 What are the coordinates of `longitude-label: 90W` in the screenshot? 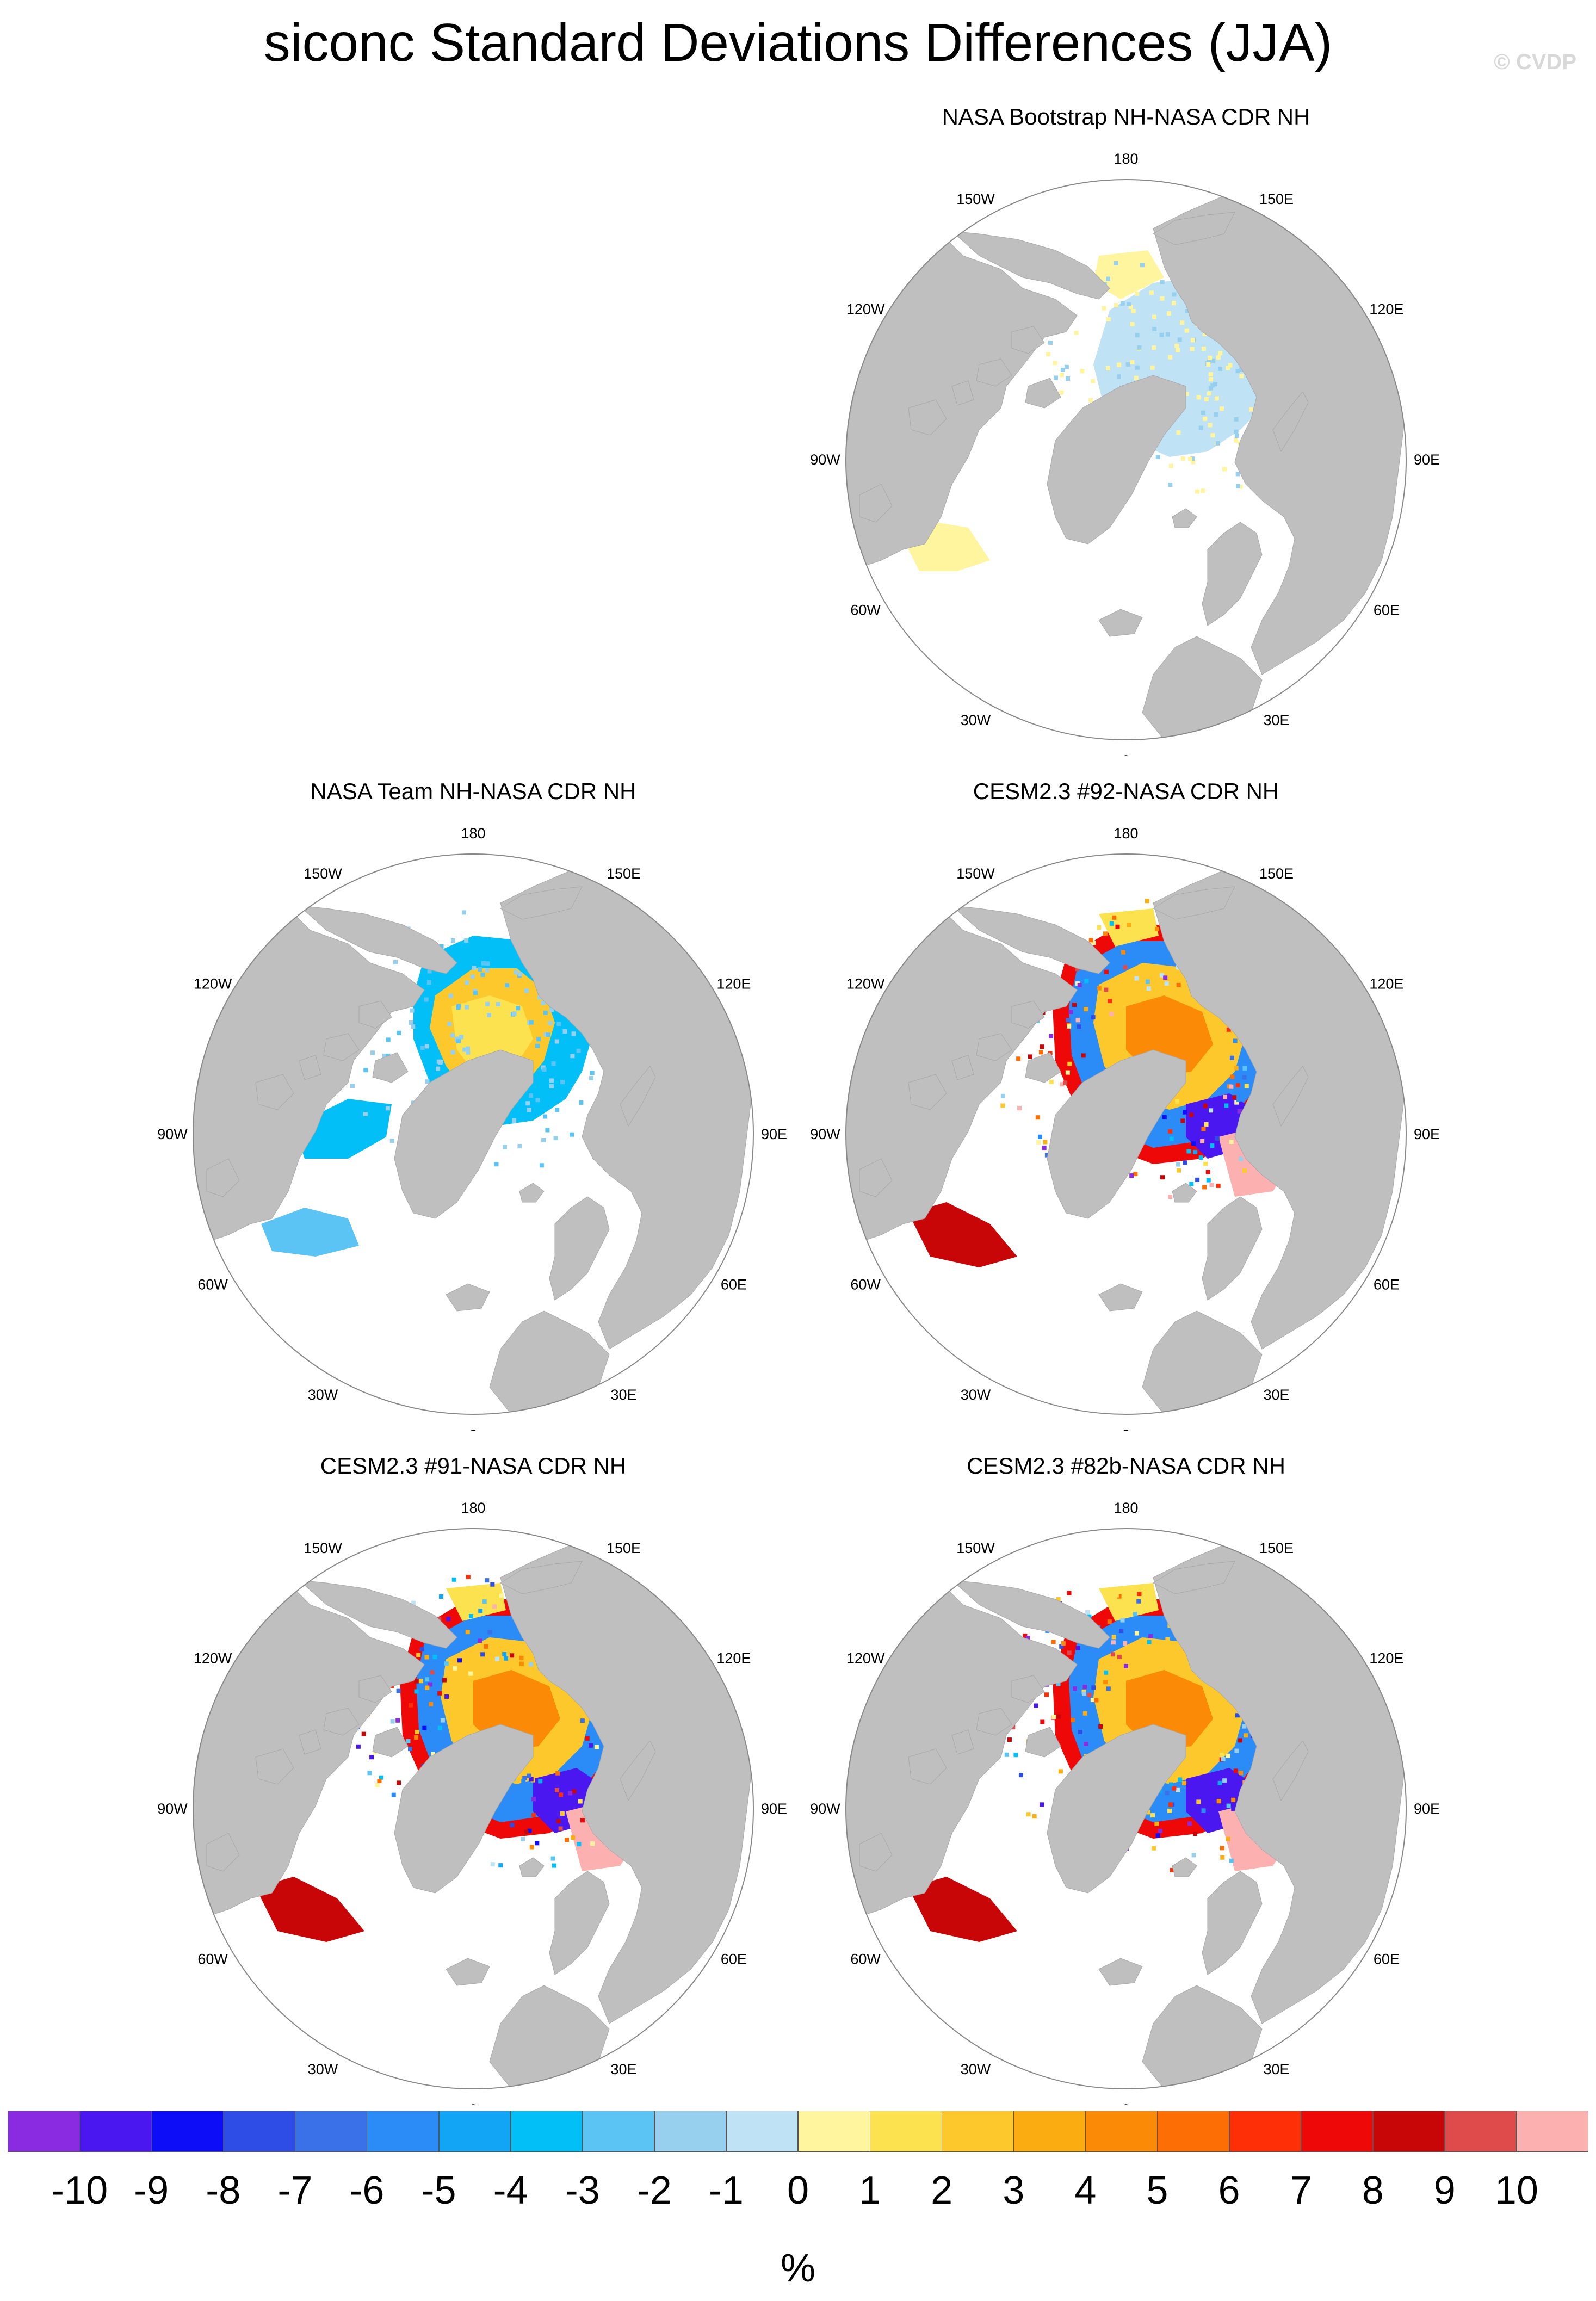 It's located at (825, 459).